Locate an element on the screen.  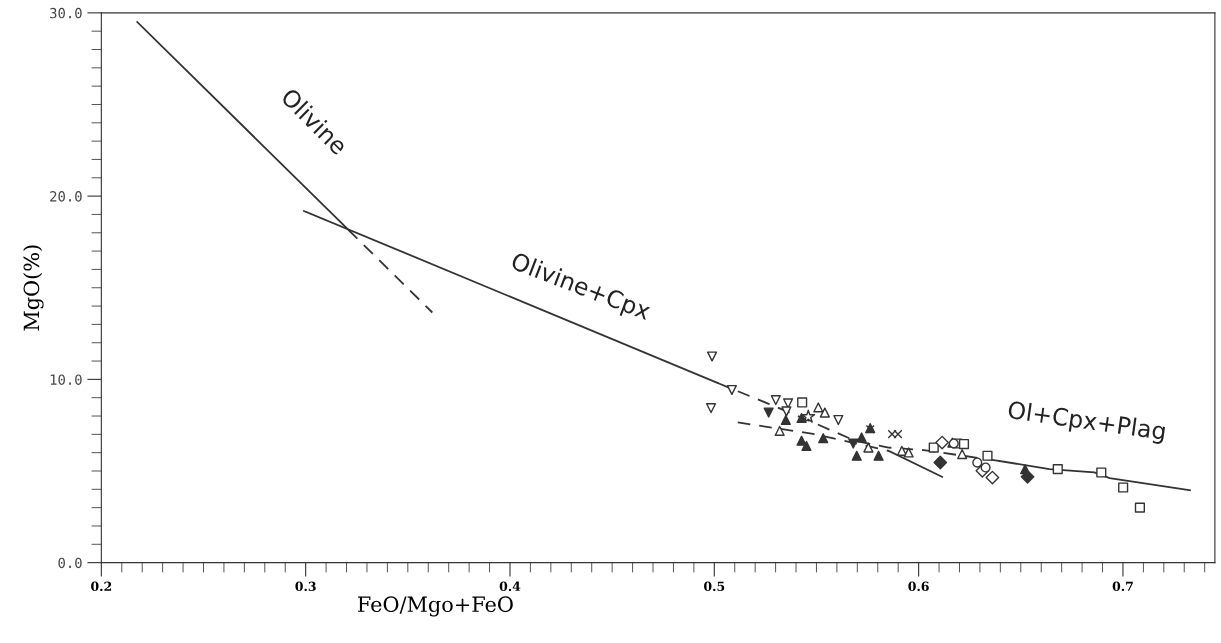
x-axis-title: FeO/Mgo+FeO is located at coordinates (435, 606).